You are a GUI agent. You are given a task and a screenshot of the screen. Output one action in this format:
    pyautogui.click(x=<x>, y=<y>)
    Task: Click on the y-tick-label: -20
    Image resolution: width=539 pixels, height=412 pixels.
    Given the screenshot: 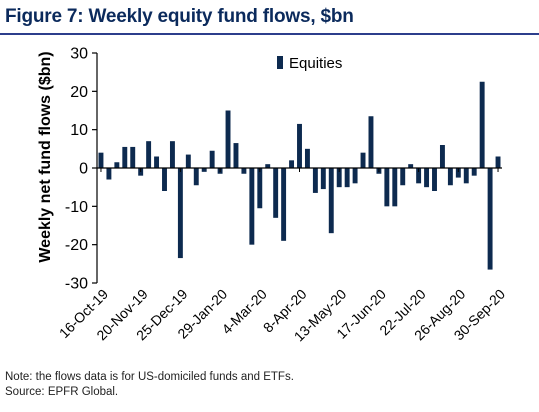 What is the action you would take?
    pyautogui.click(x=76, y=245)
    